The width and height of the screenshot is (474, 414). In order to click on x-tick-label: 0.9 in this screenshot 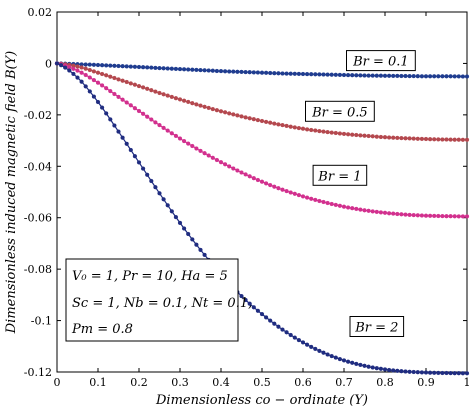, I will do `click(426, 382)`.